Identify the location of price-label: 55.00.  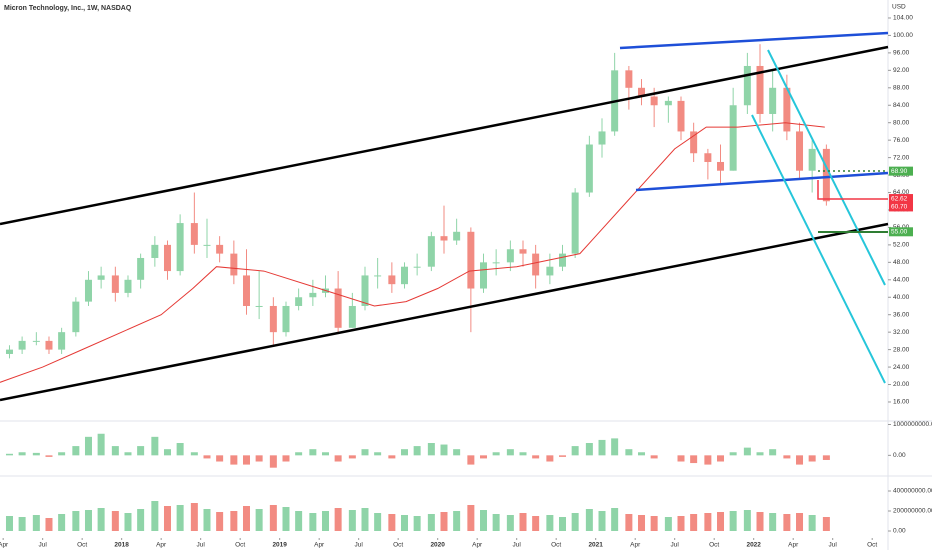
(899, 232).